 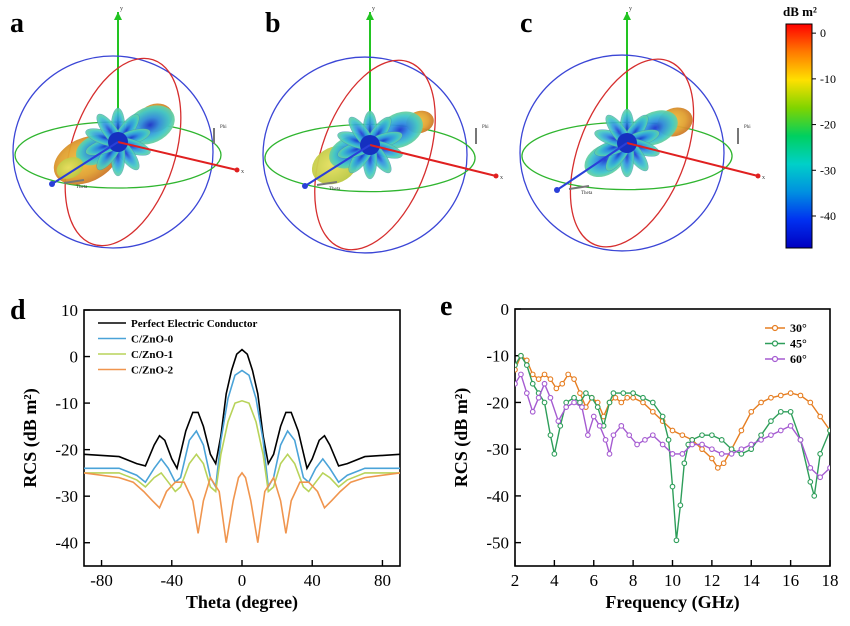 I want to click on theta-label: Theta, so click(x=587, y=193).